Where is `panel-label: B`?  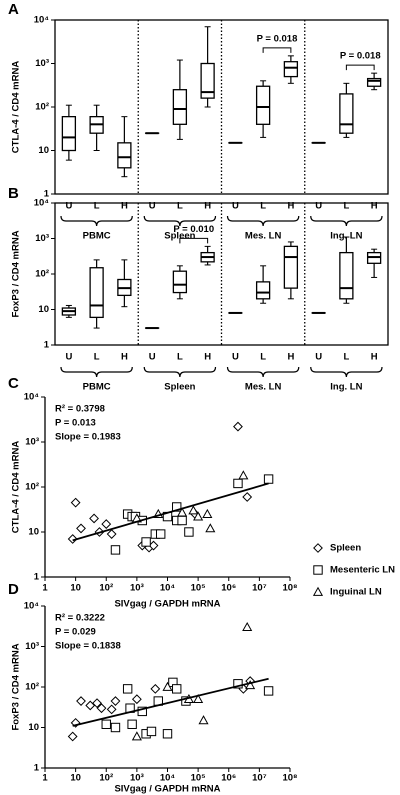
panel-label: B is located at coordinates (13, 193).